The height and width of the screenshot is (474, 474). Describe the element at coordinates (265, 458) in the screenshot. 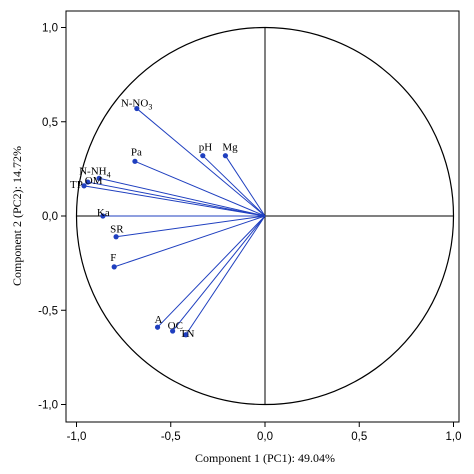

I see `x-axis-title: Component 1 (PC1): 49.04%` at that location.